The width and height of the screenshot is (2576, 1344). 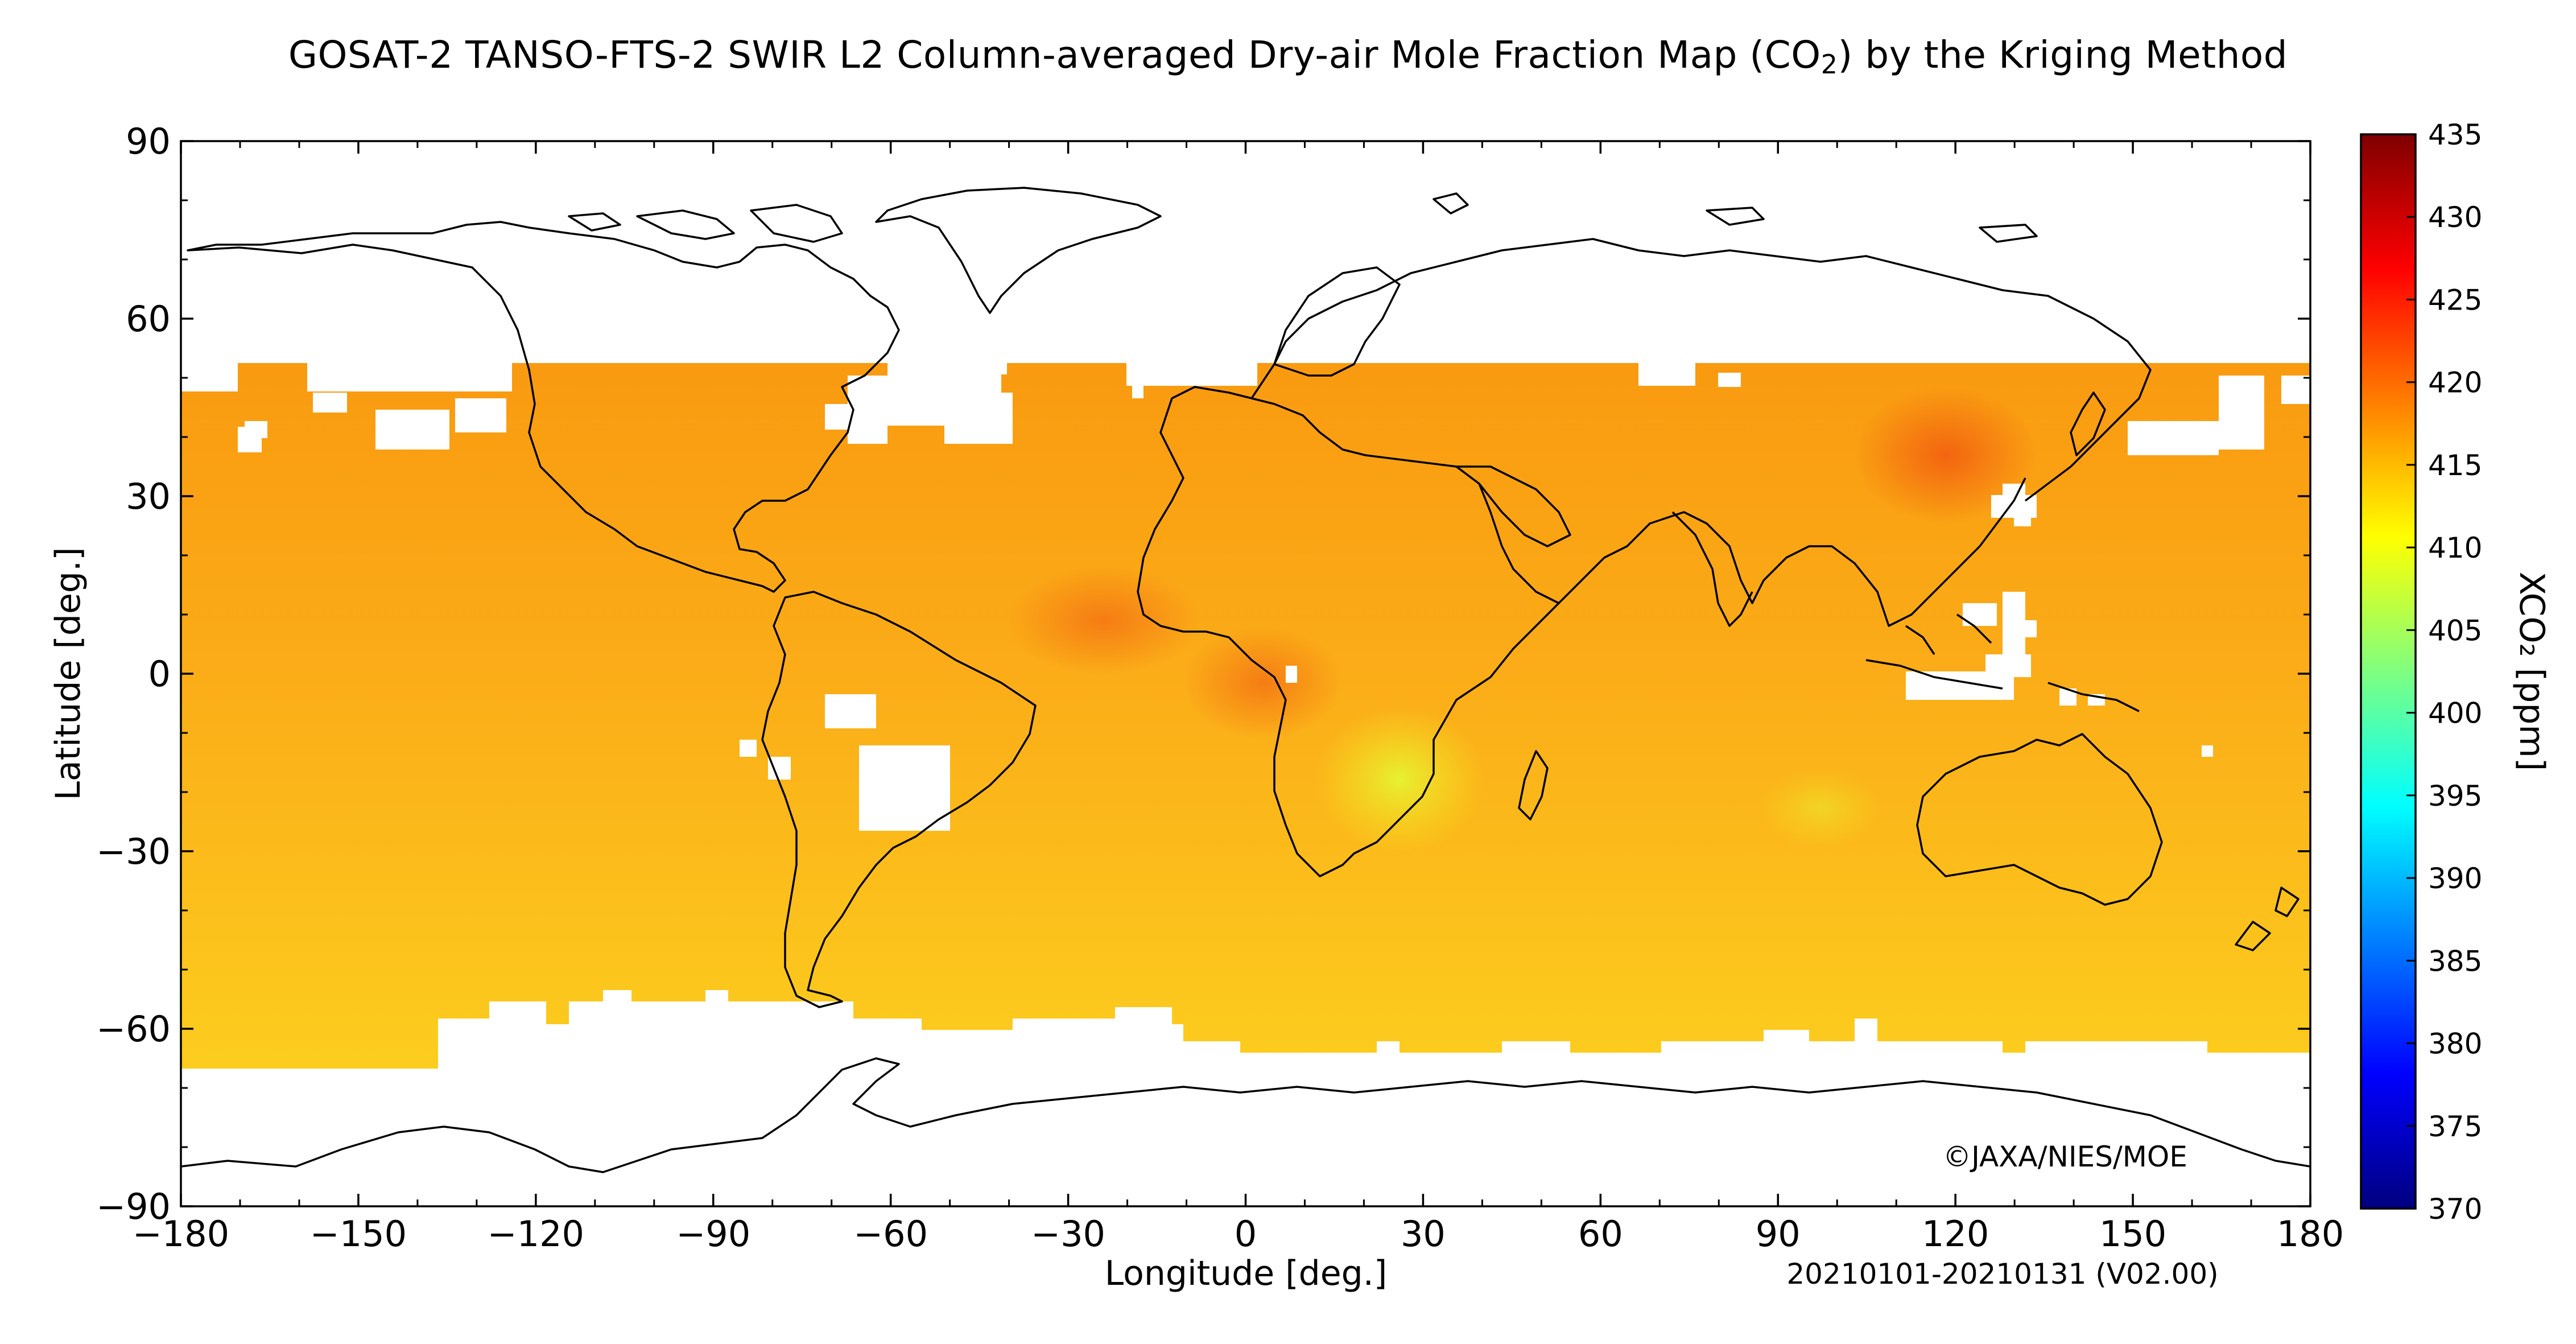 I want to click on copyright-text: ©JAXA/NIES/MOE, so click(x=2065, y=1156).